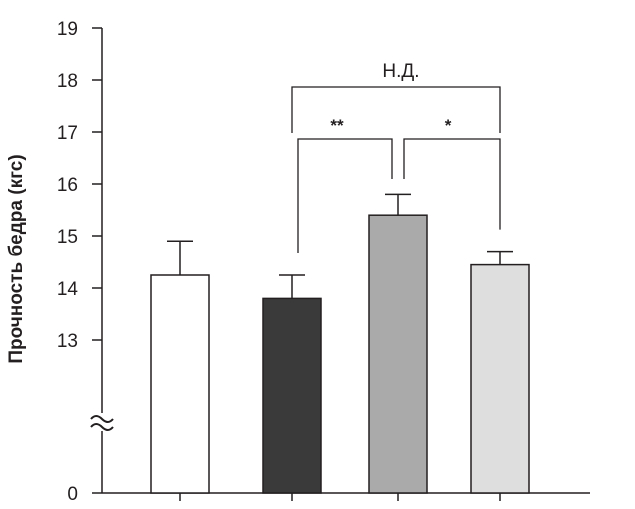 Image resolution: width=635 pixels, height=509 pixels. What do you see at coordinates (67, 81) in the screenshot?
I see `y-tick-label: 18` at bounding box center [67, 81].